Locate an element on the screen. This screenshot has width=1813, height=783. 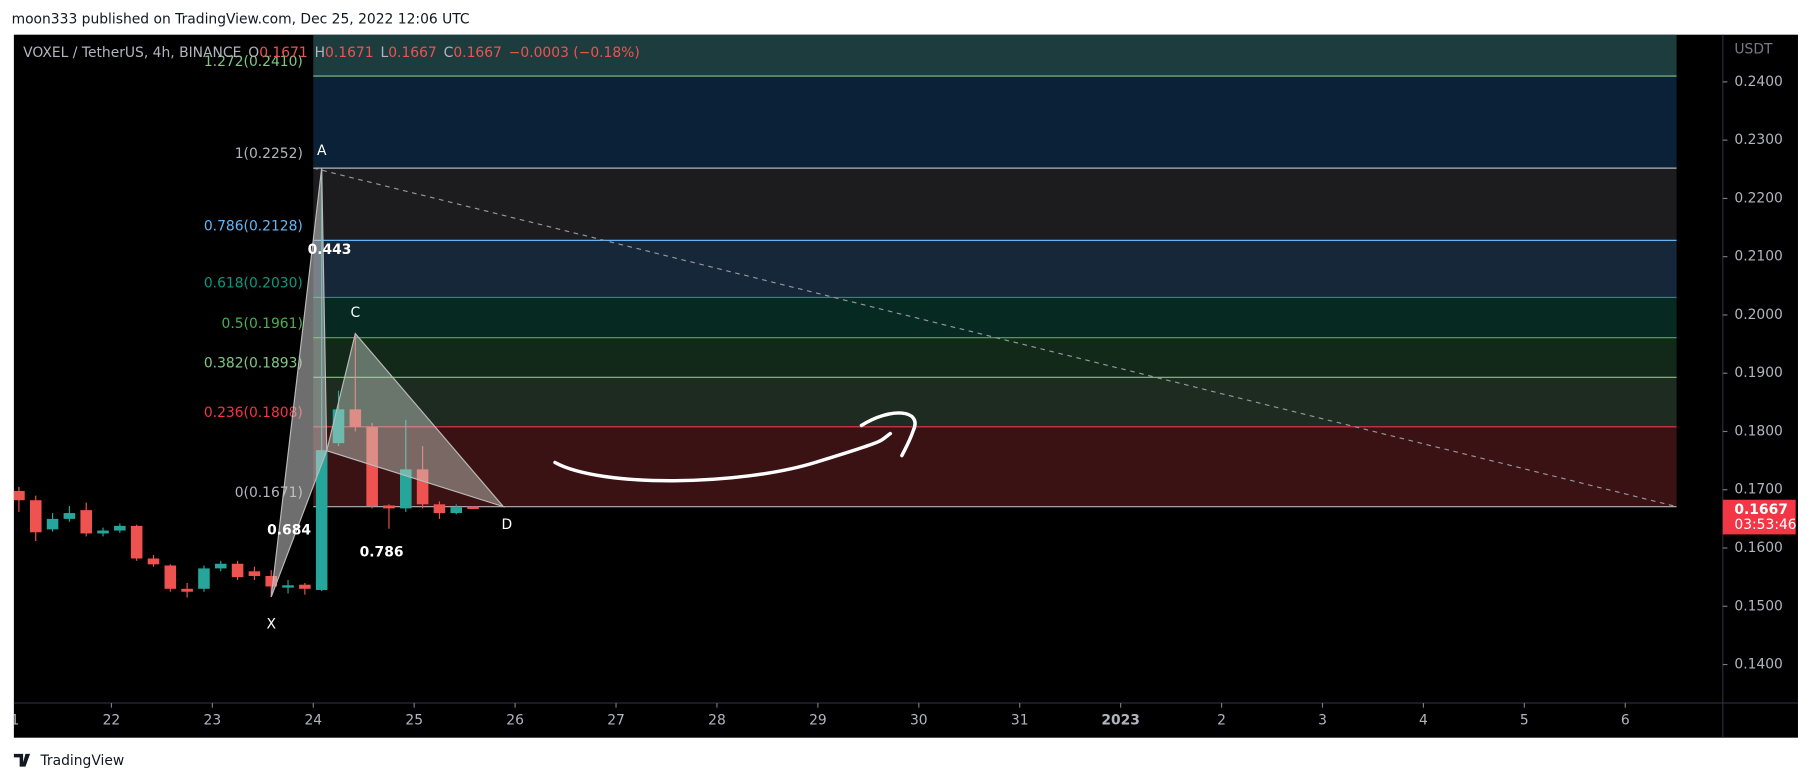
legend-h-label: H is located at coordinates (320, 53).